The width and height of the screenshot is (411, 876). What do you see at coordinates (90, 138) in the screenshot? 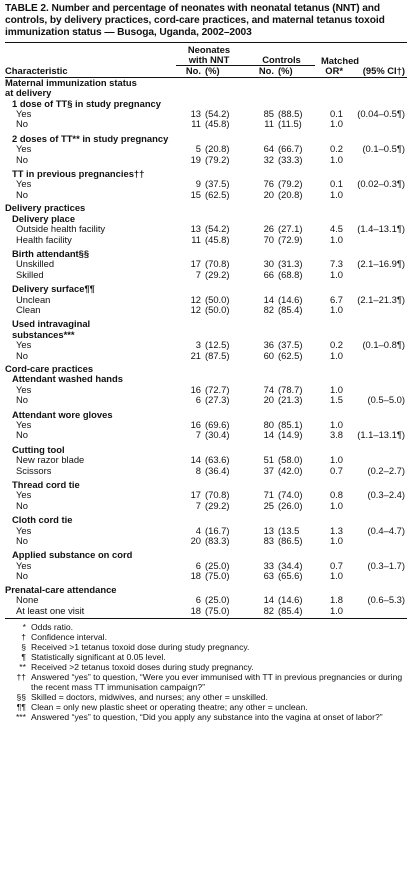
I see `subgroup-label: 2 doses of TT** in study pregnancy` at bounding box center [90, 138].